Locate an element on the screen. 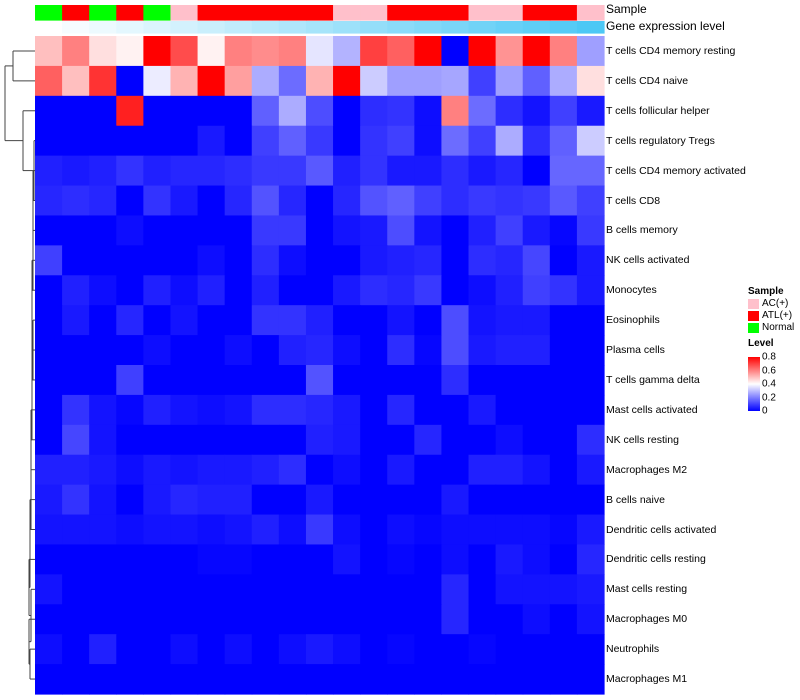  legend-item-normal: Normal is located at coordinates (771, 328).